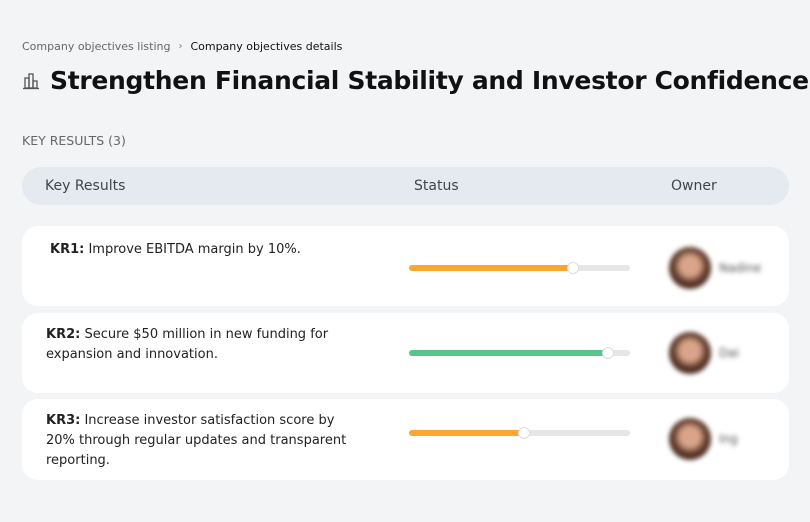  Describe the element at coordinates (31, 80) in the screenshot. I see `building-icon` at that location.